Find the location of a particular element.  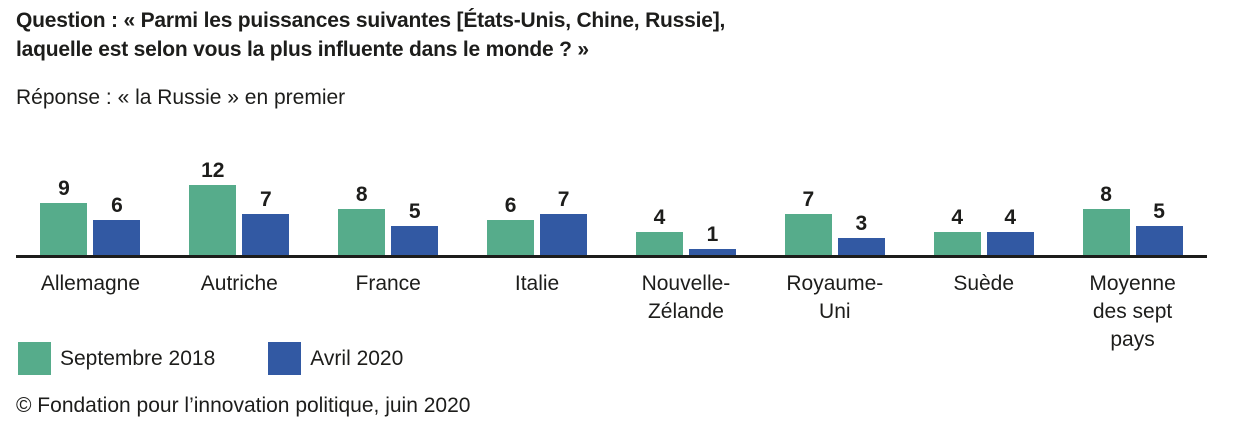

bar-septembre-2018-allemagne is located at coordinates (64, 229).